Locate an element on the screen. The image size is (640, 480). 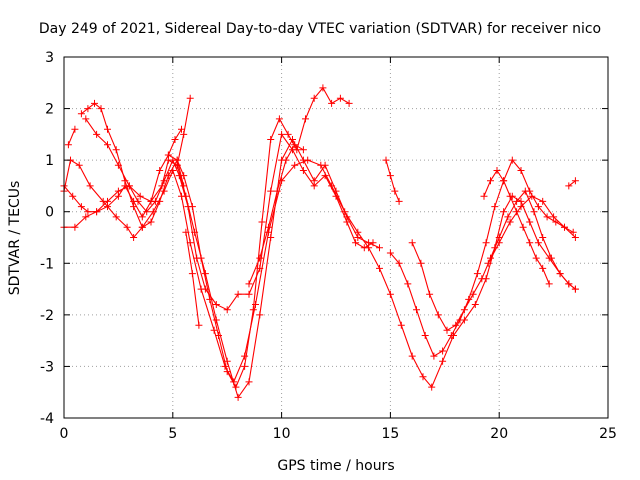
y-tick-label: -4 is located at coordinates (47, 419).